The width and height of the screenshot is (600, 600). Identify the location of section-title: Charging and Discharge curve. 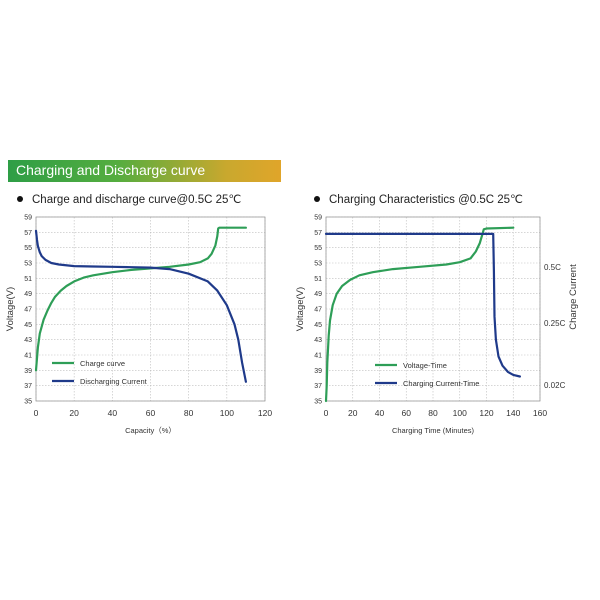
(111, 170).